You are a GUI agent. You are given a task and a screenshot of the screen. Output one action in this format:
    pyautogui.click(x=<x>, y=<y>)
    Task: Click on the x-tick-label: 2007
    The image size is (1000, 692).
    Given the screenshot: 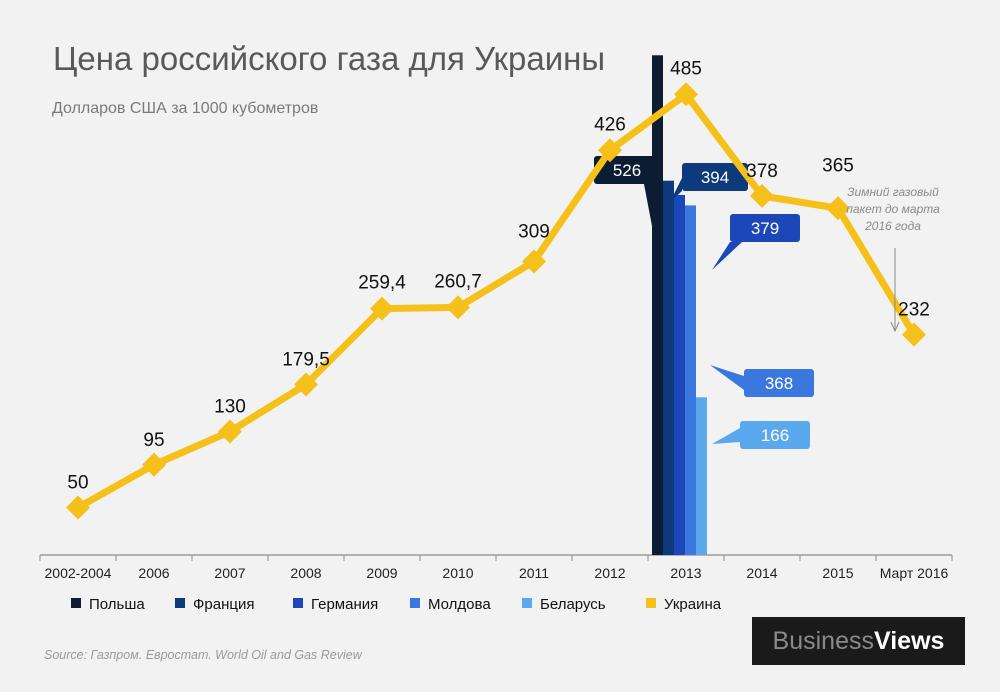 What is the action you would take?
    pyautogui.click(x=229, y=573)
    